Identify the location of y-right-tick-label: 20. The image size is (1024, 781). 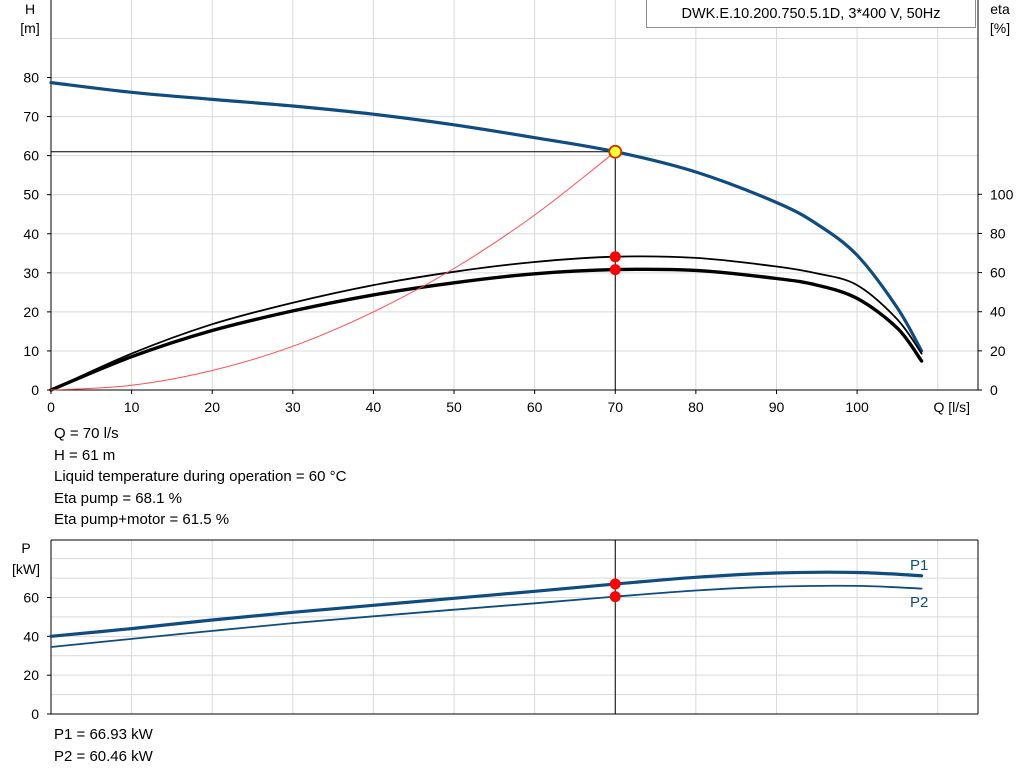
(998, 351).